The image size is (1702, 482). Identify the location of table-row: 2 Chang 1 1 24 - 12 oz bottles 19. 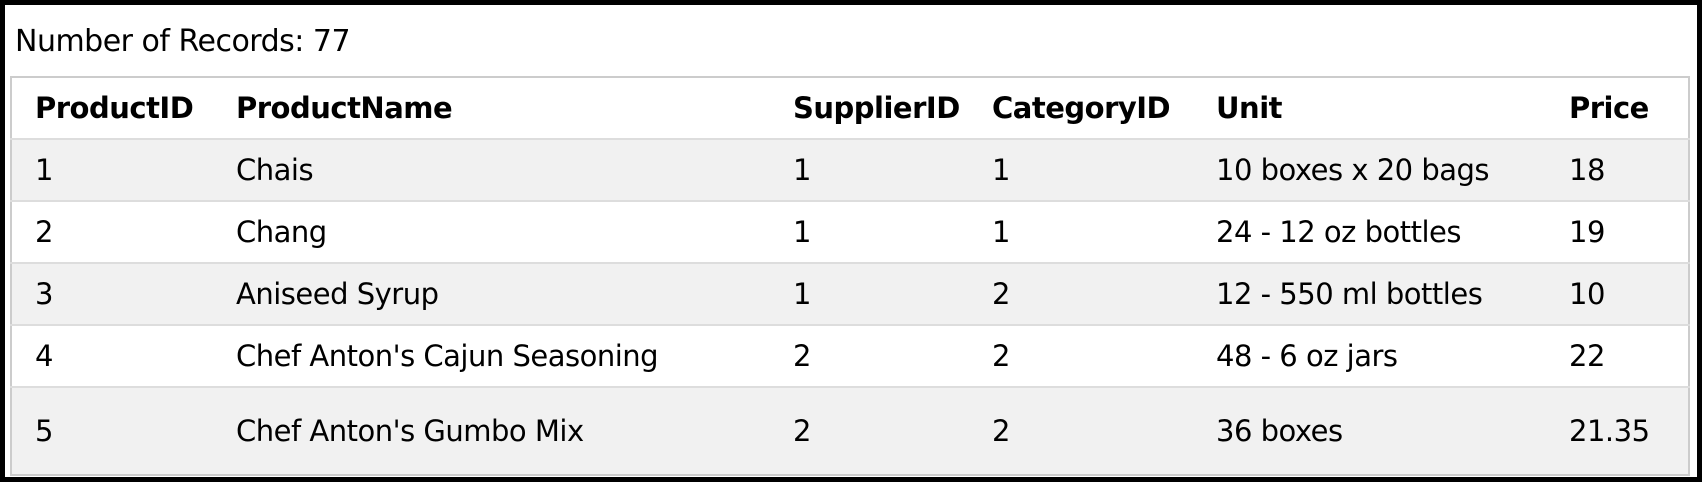
(850, 232).